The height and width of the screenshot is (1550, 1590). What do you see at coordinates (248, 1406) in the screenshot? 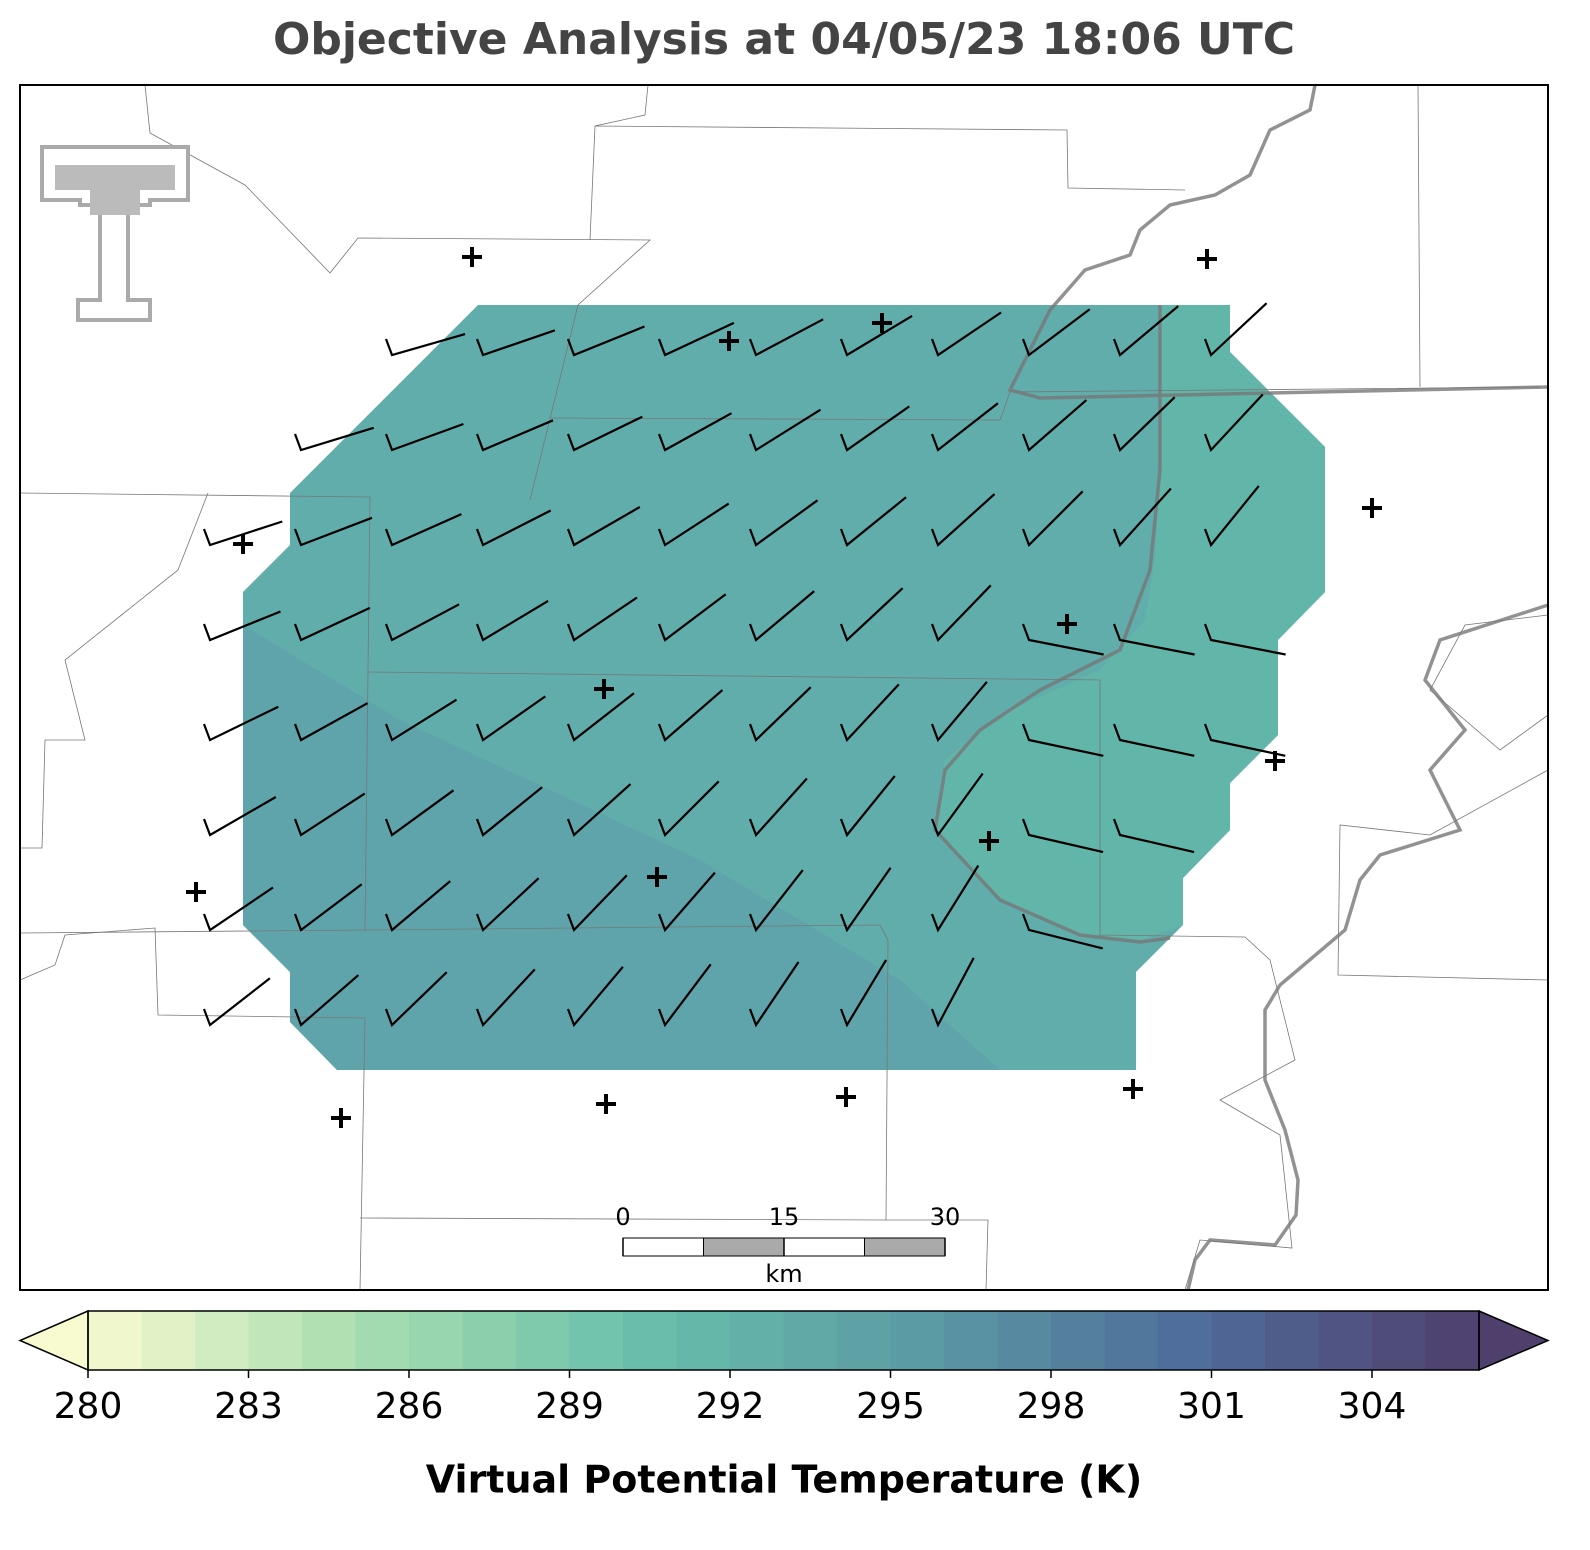
I see `colorbar-tick-label: 283` at bounding box center [248, 1406].